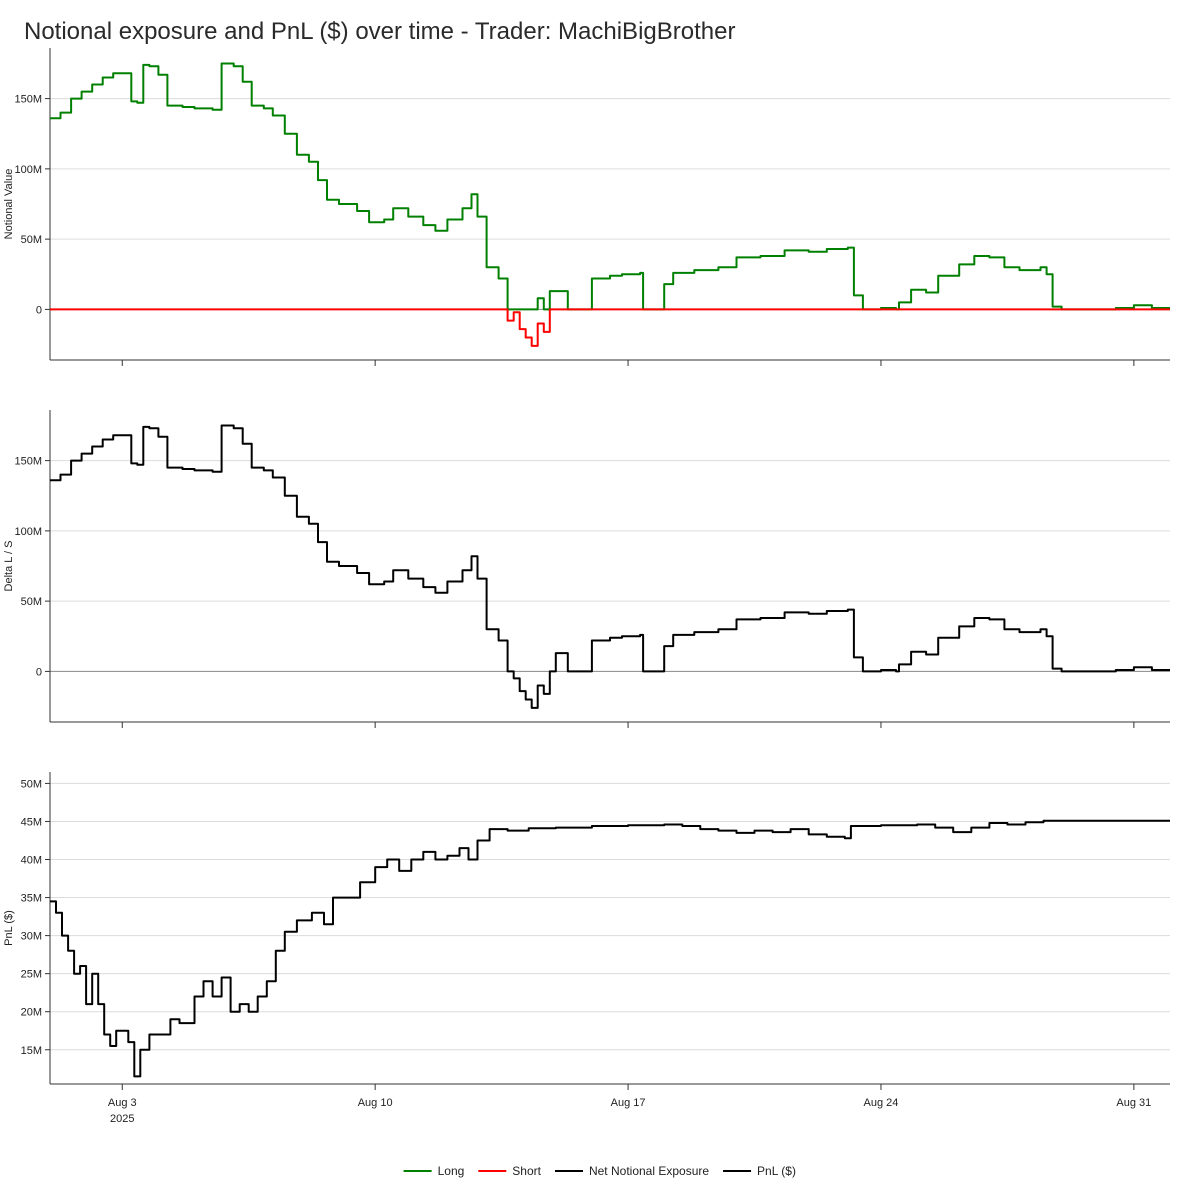  I want to click on legend-label: Short, so click(526, 1171).